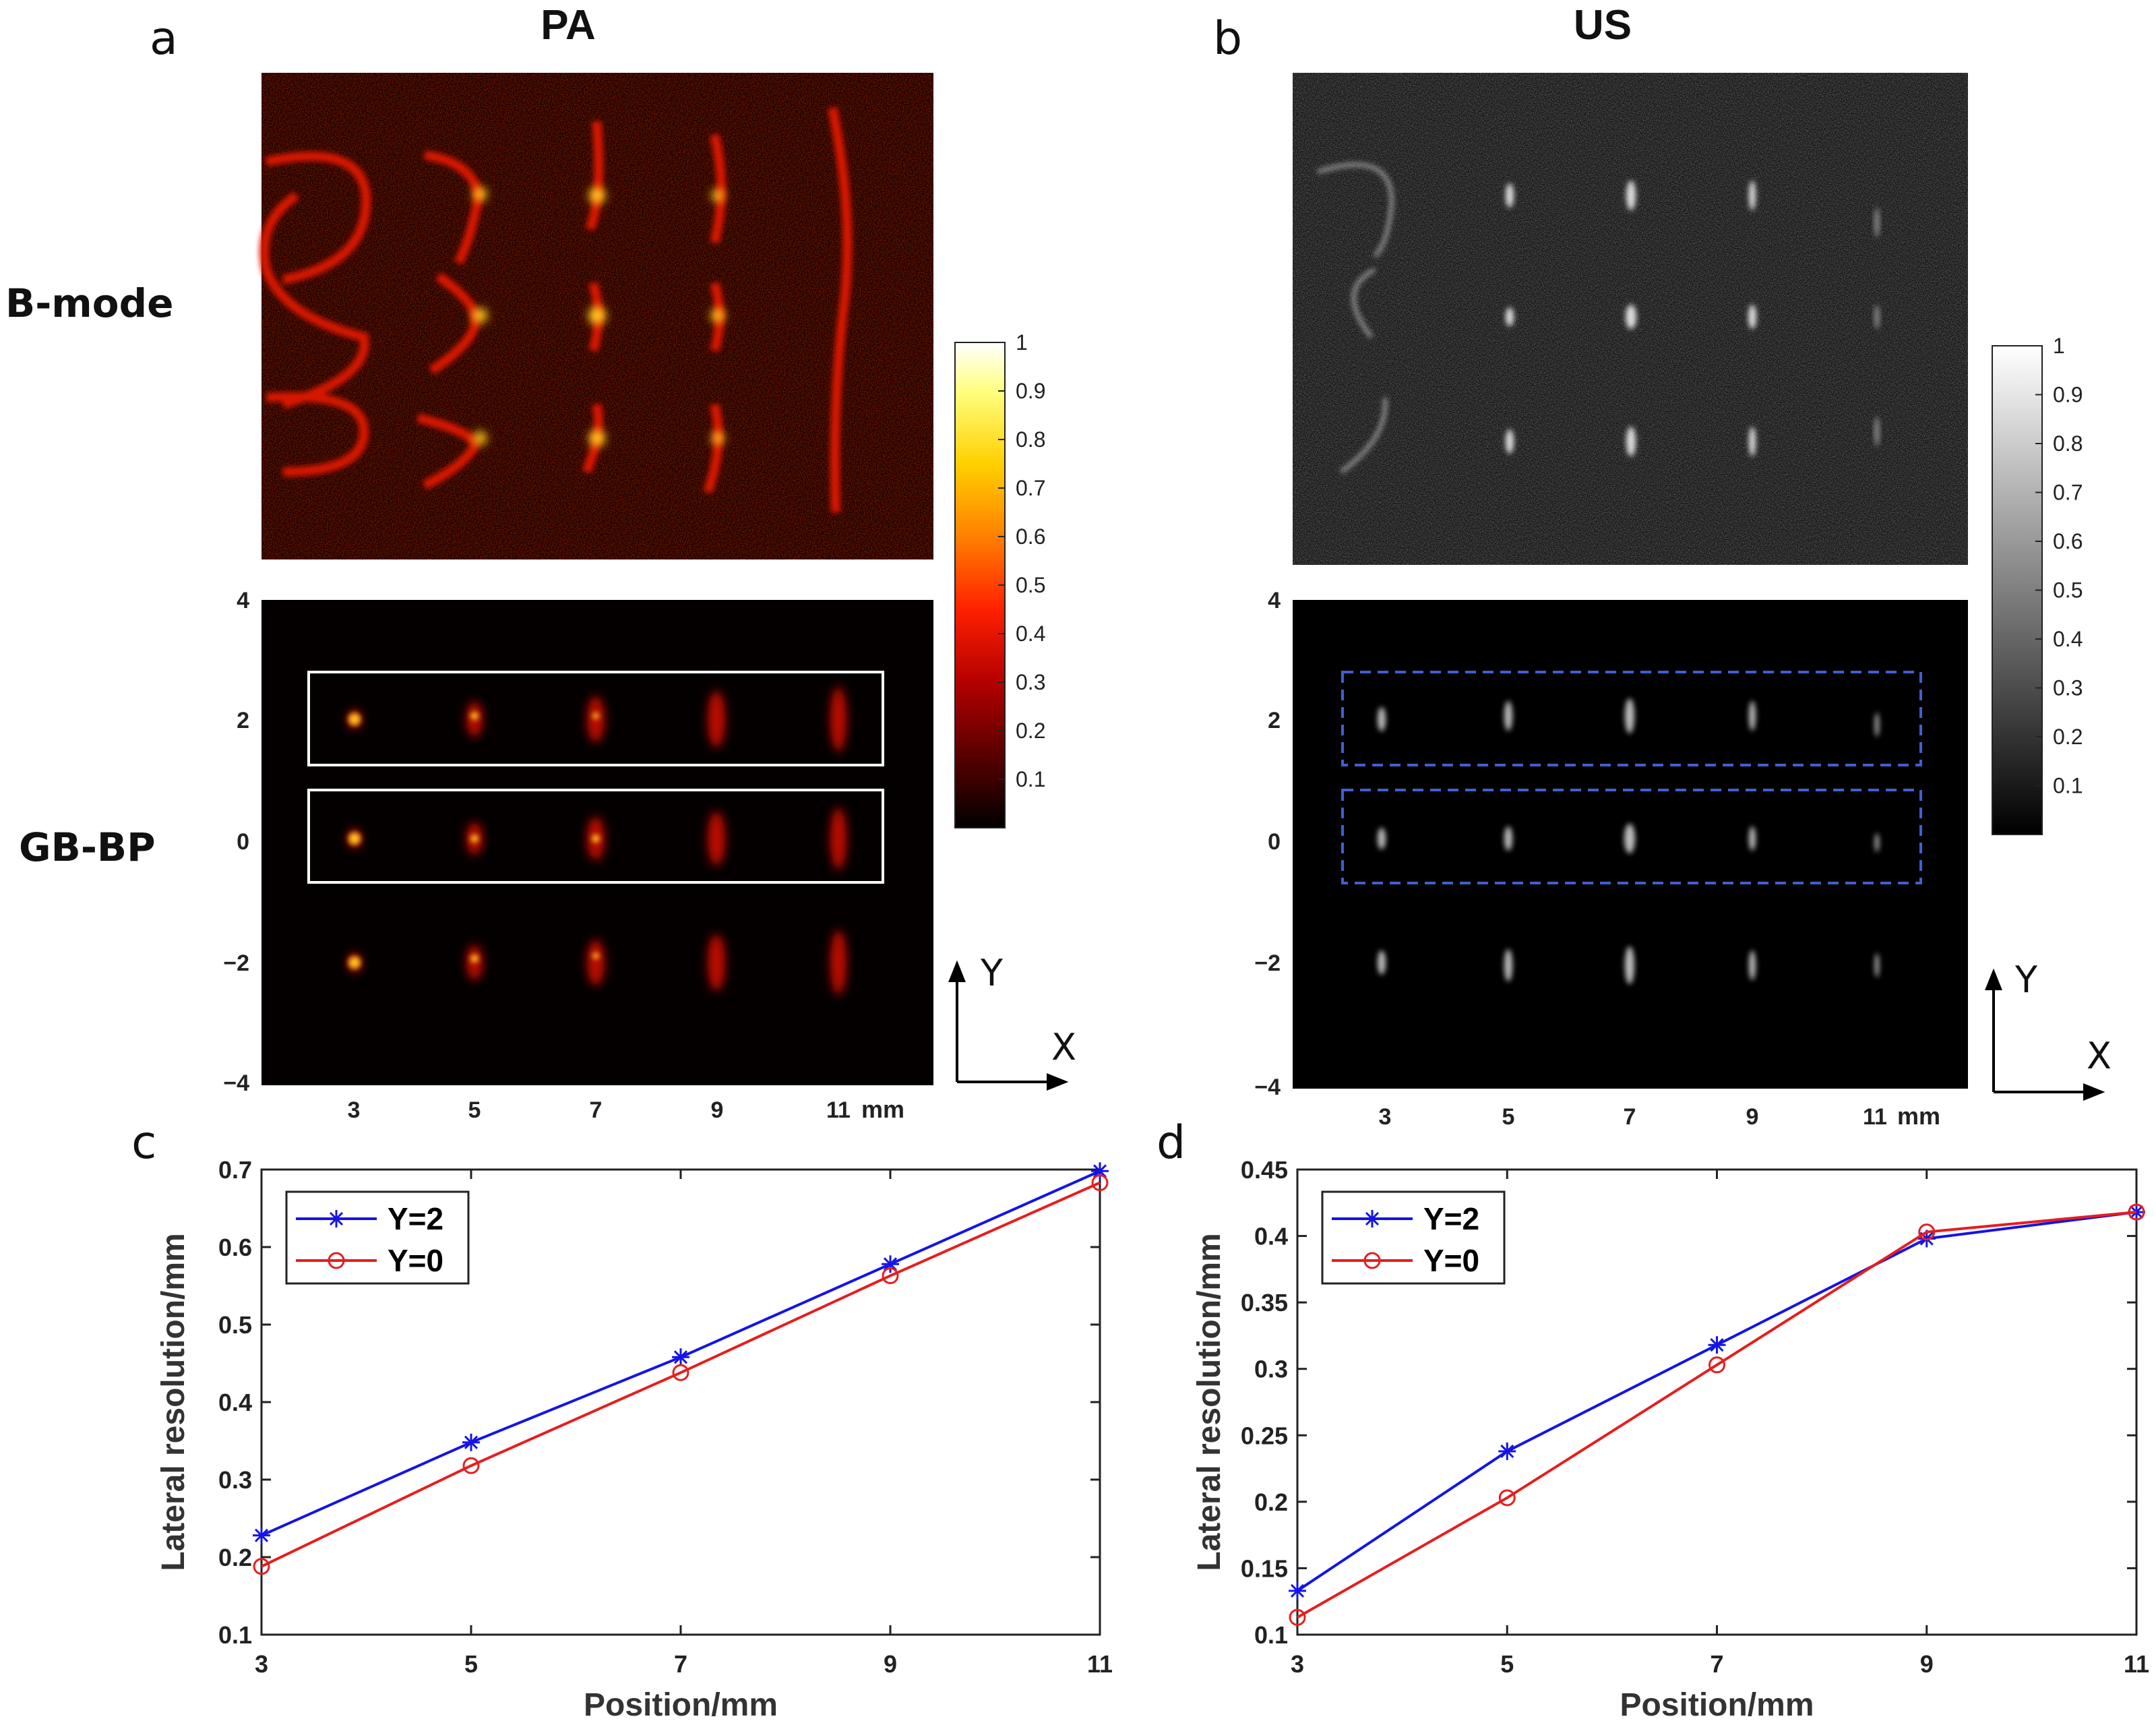 Image resolution: width=2156 pixels, height=1727 pixels. I want to click on panel-letter-a: a, so click(164, 38).